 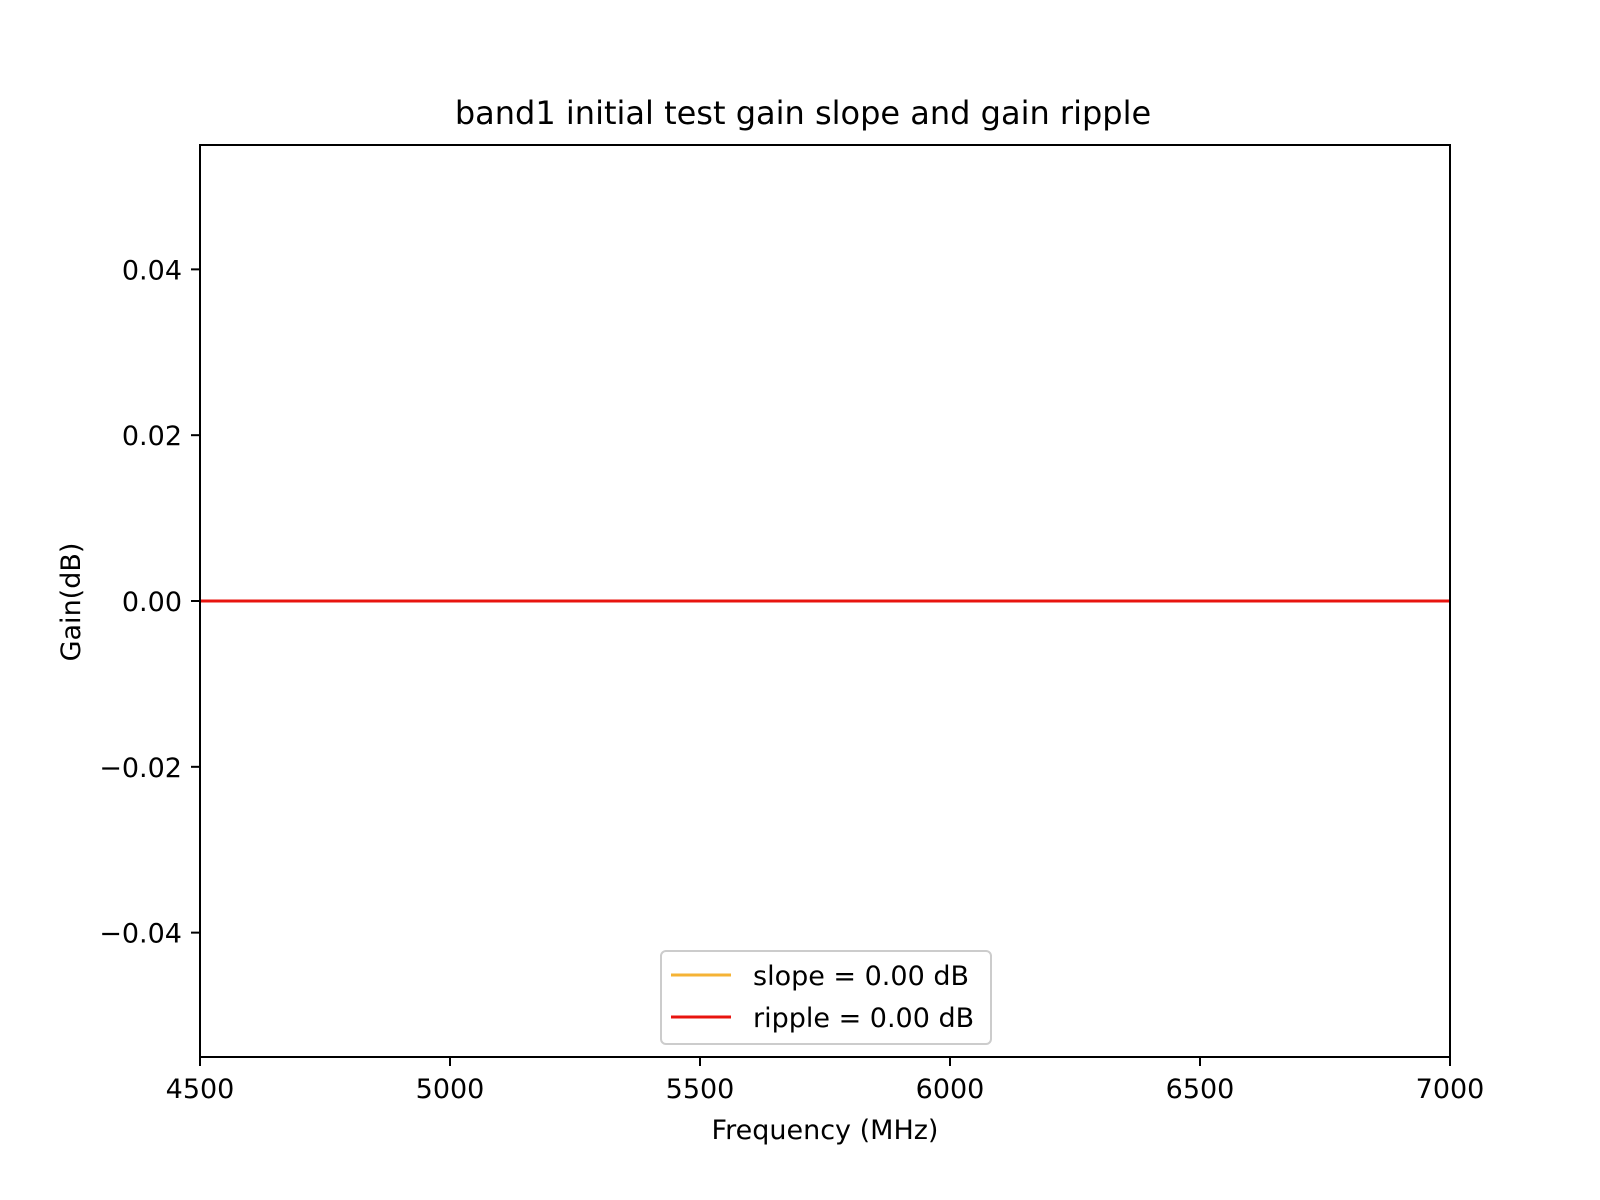 What do you see at coordinates (861, 976) in the screenshot?
I see `legend-label-slope: slope = 0.00 dB` at bounding box center [861, 976].